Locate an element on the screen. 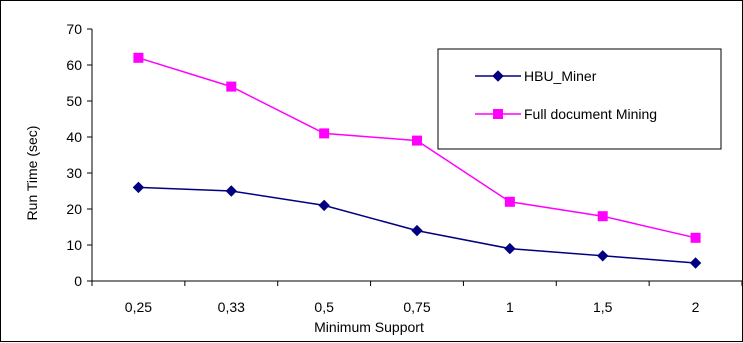 The image size is (743, 343). legend-box is located at coordinates (579, 99).